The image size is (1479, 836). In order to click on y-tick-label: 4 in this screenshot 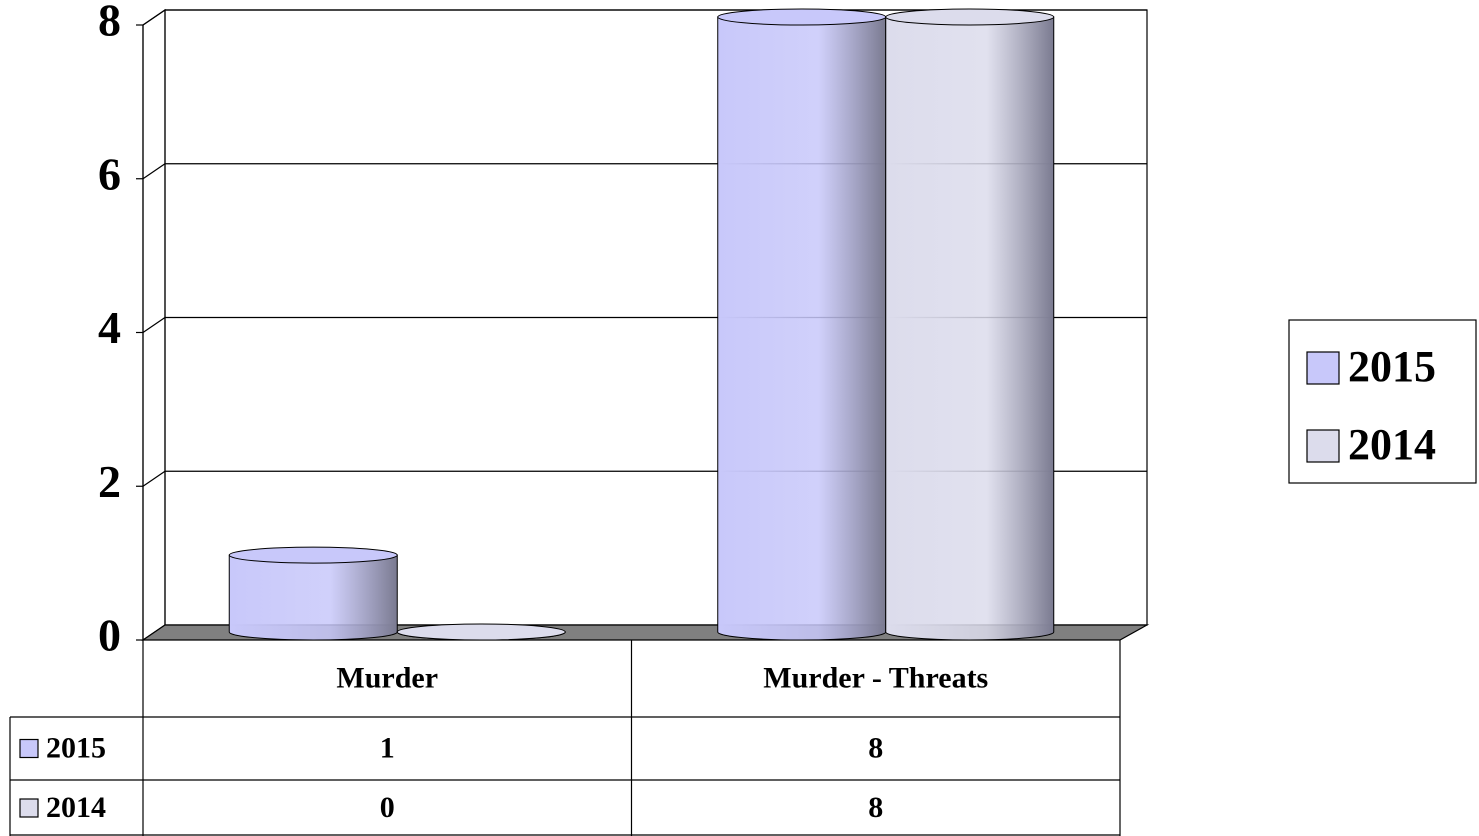, I will do `click(109, 327)`.